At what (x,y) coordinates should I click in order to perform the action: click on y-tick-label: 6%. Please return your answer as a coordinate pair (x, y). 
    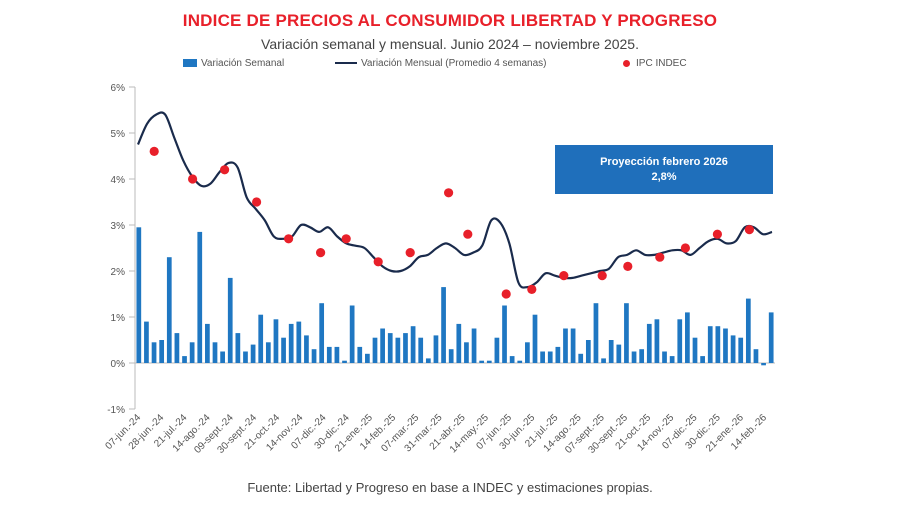
    Looking at the image, I should click on (118, 88).